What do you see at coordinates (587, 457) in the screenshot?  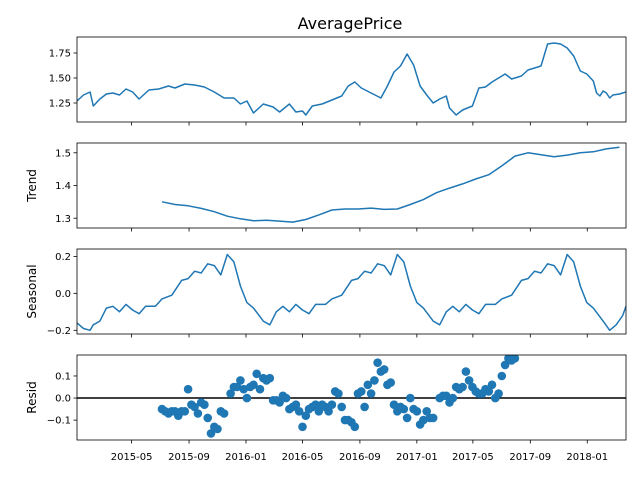 I see `x-tick-label: 2018-01` at bounding box center [587, 457].